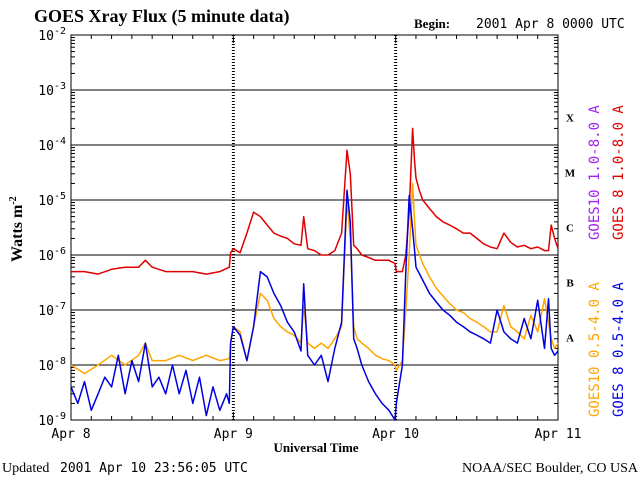 The height and width of the screenshot is (480, 640). Describe the element at coordinates (52, 90) in the screenshot. I see `y-tick-label: 10⁻³` at that location.